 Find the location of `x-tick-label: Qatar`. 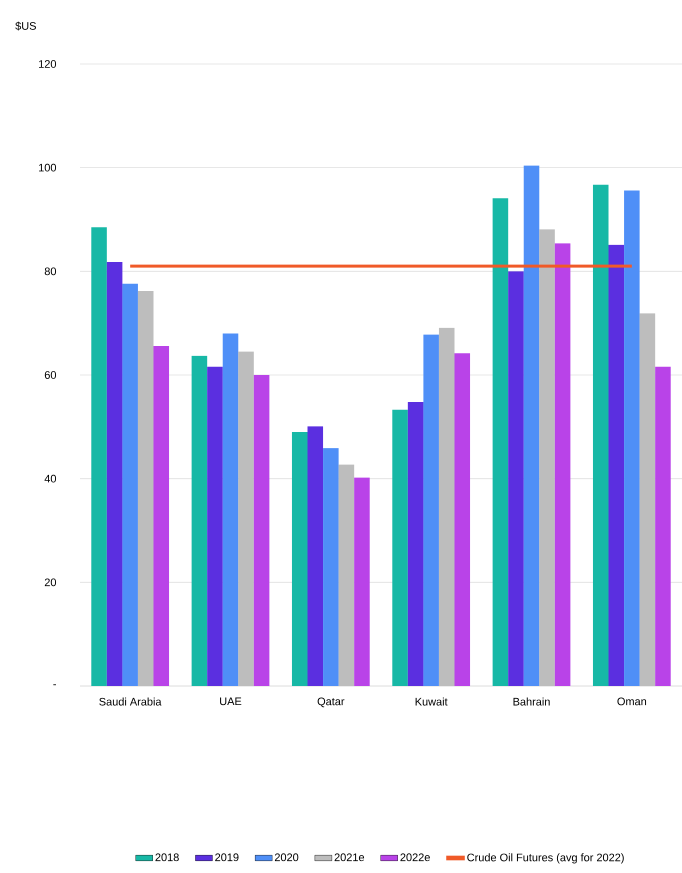

x-tick-label: Qatar is located at coordinates (331, 703).